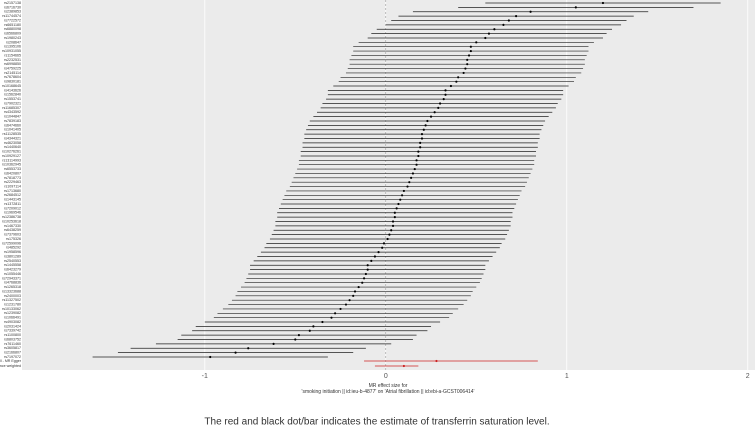 The image size is (755, 433). Describe the element at coordinates (12, 226) in the screenshot. I see `row-label: rs1467330` at that location.